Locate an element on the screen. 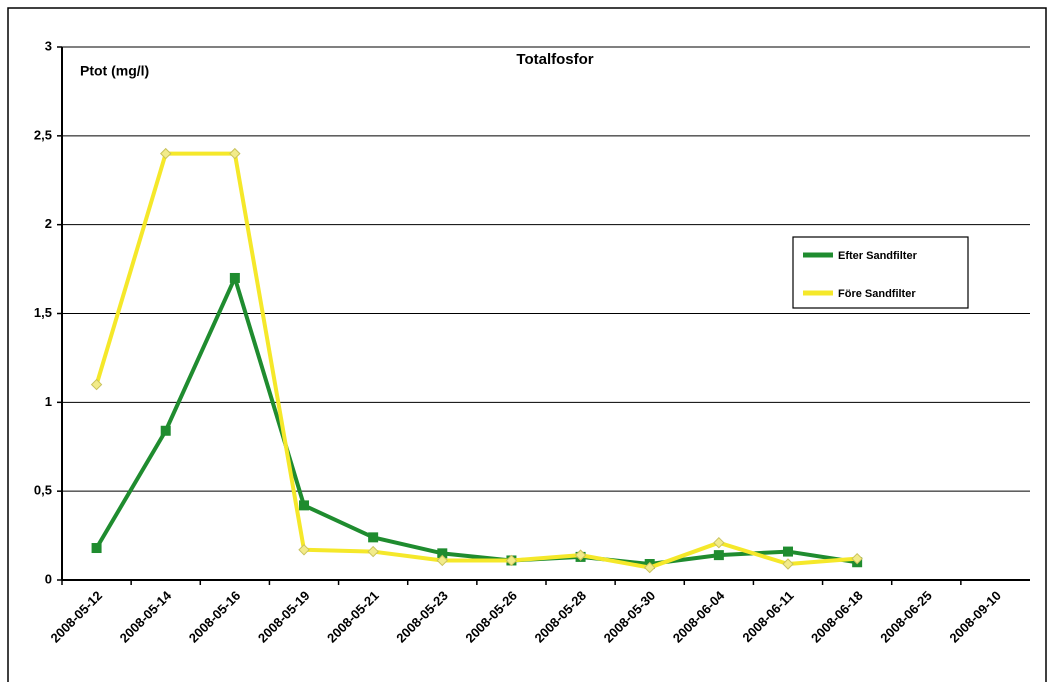  x-tick-label: 2008-05-19 is located at coordinates (284, 617).